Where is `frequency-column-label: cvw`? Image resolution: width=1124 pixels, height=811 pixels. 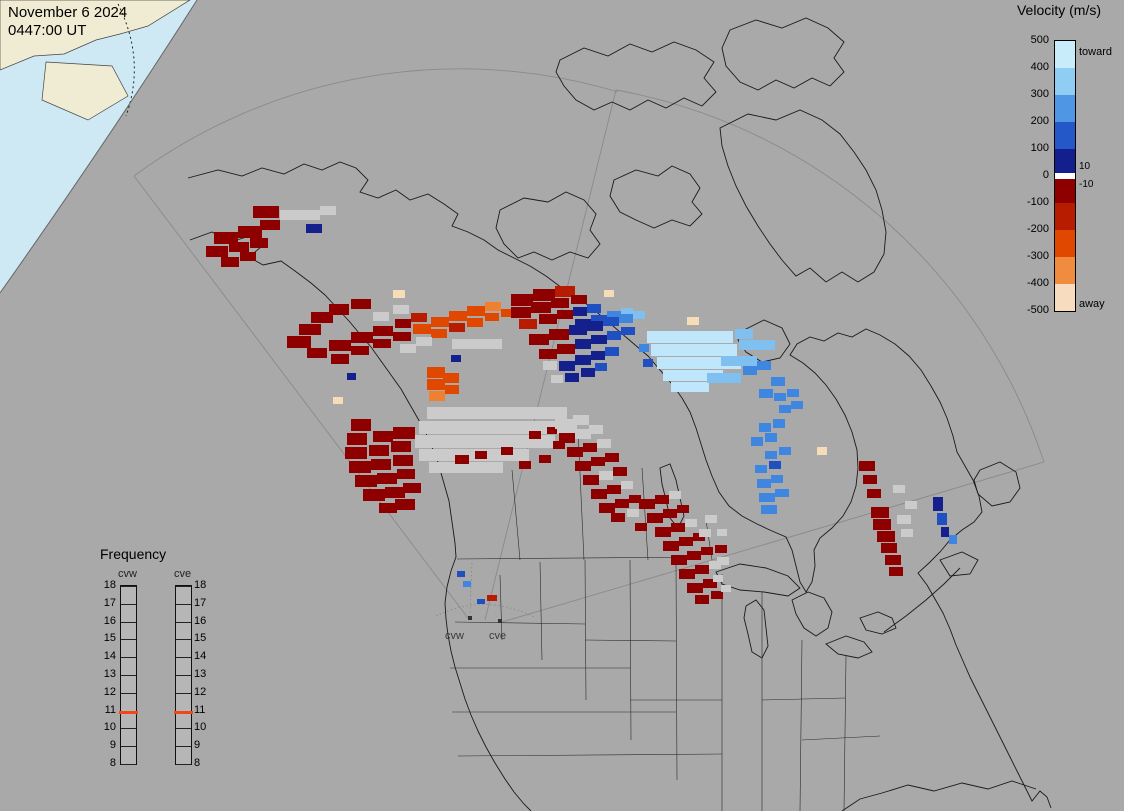
frequency-column-label: cvw is located at coordinates (127, 574).